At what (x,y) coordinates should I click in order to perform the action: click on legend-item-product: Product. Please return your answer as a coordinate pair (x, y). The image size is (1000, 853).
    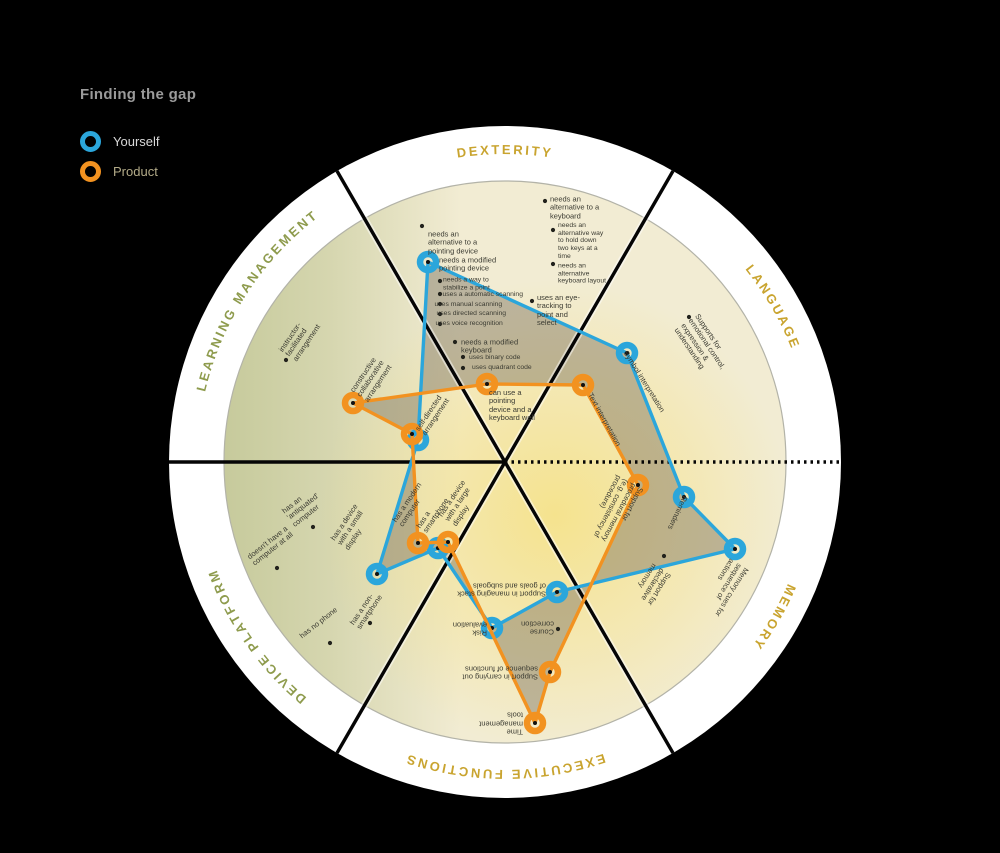
    Looking at the image, I should click on (120, 171).